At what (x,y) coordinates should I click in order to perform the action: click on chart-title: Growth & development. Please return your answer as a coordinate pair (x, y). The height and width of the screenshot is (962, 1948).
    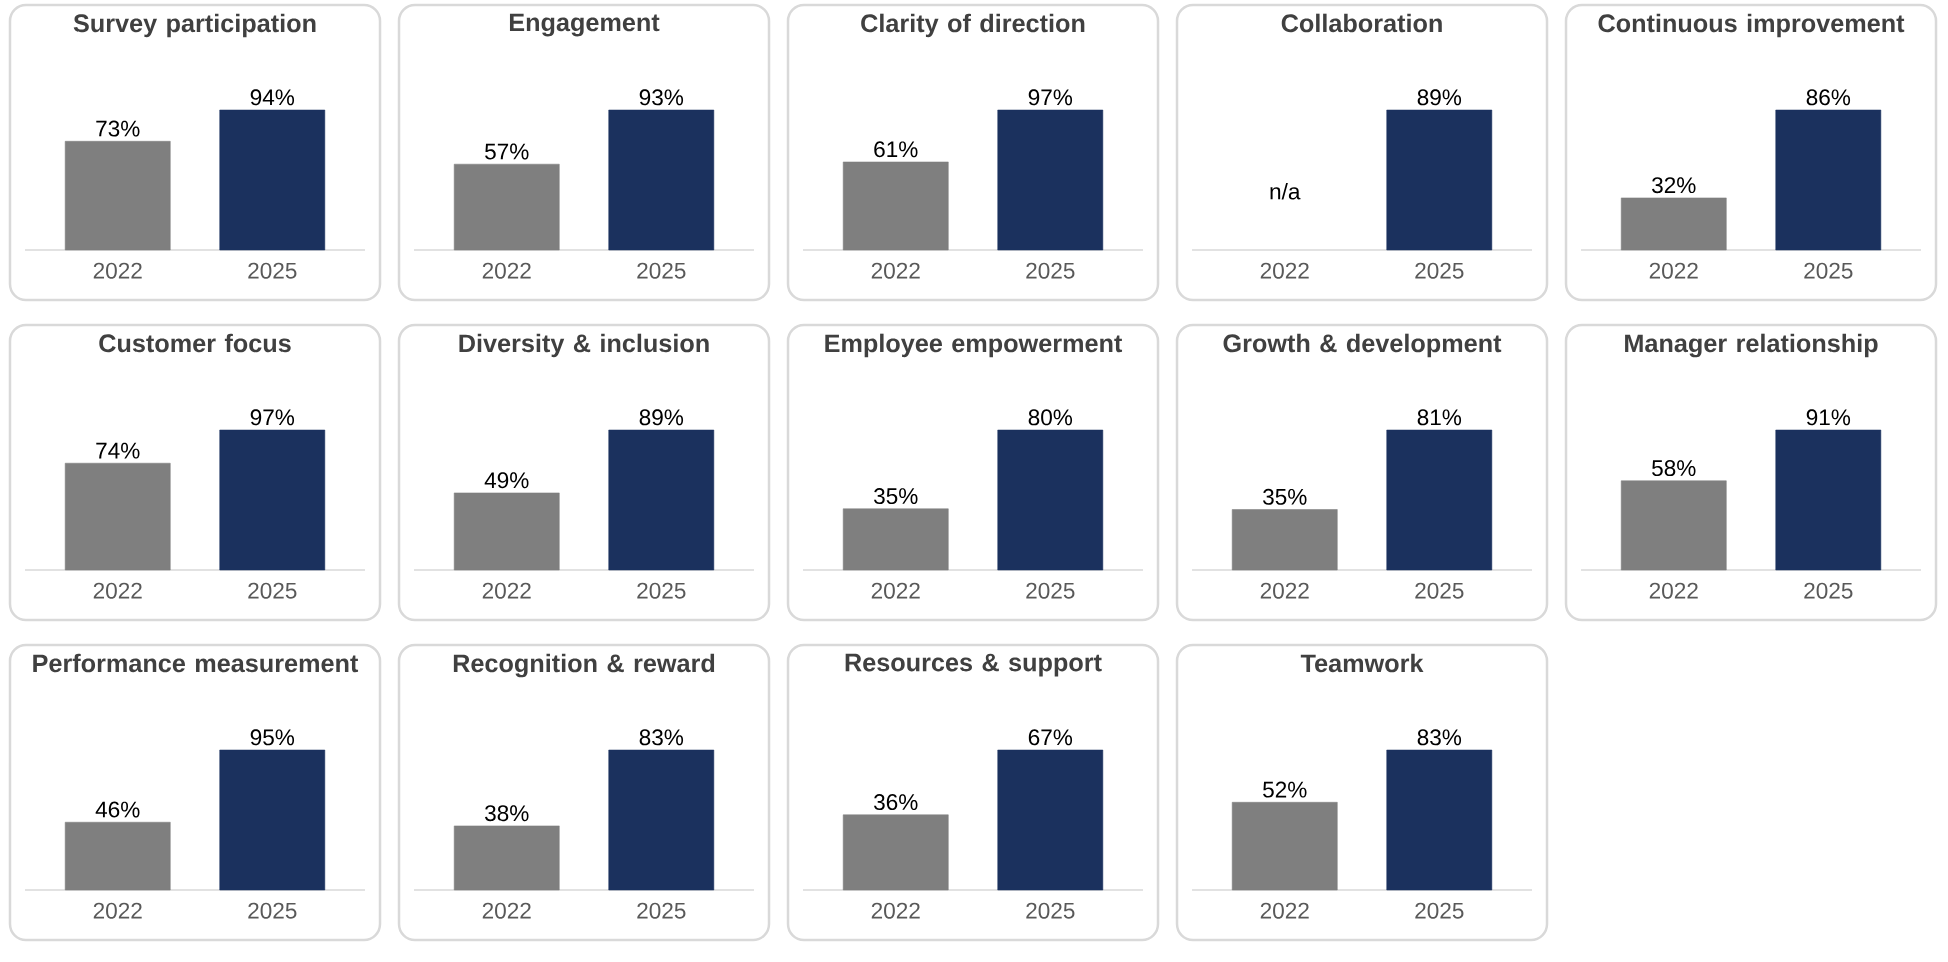
    Looking at the image, I should click on (1362, 345).